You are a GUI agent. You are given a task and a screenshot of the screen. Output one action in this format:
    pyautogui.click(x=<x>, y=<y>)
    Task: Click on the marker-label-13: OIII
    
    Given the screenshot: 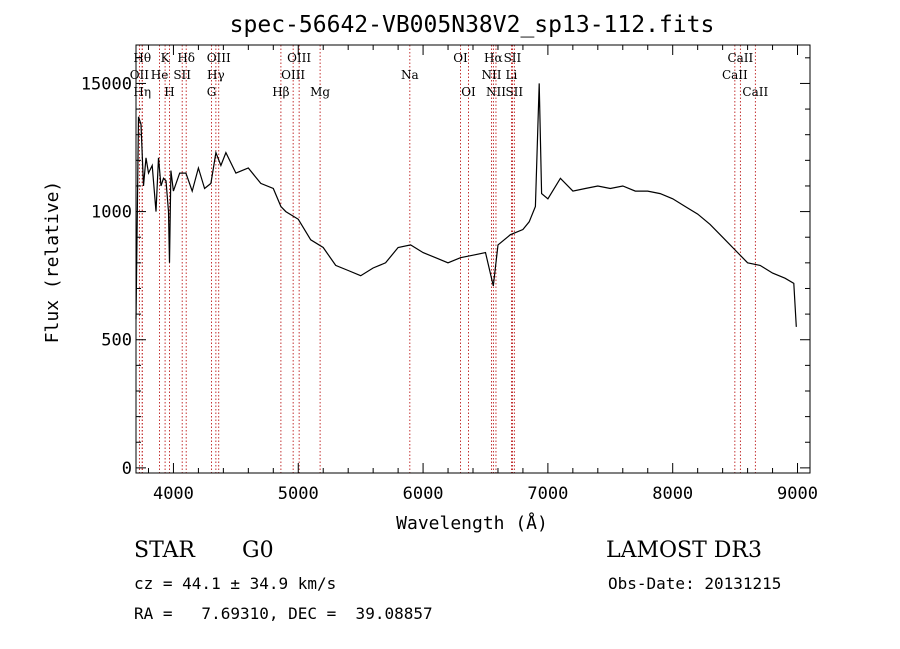 What is the action you would take?
    pyautogui.click(x=293, y=75)
    